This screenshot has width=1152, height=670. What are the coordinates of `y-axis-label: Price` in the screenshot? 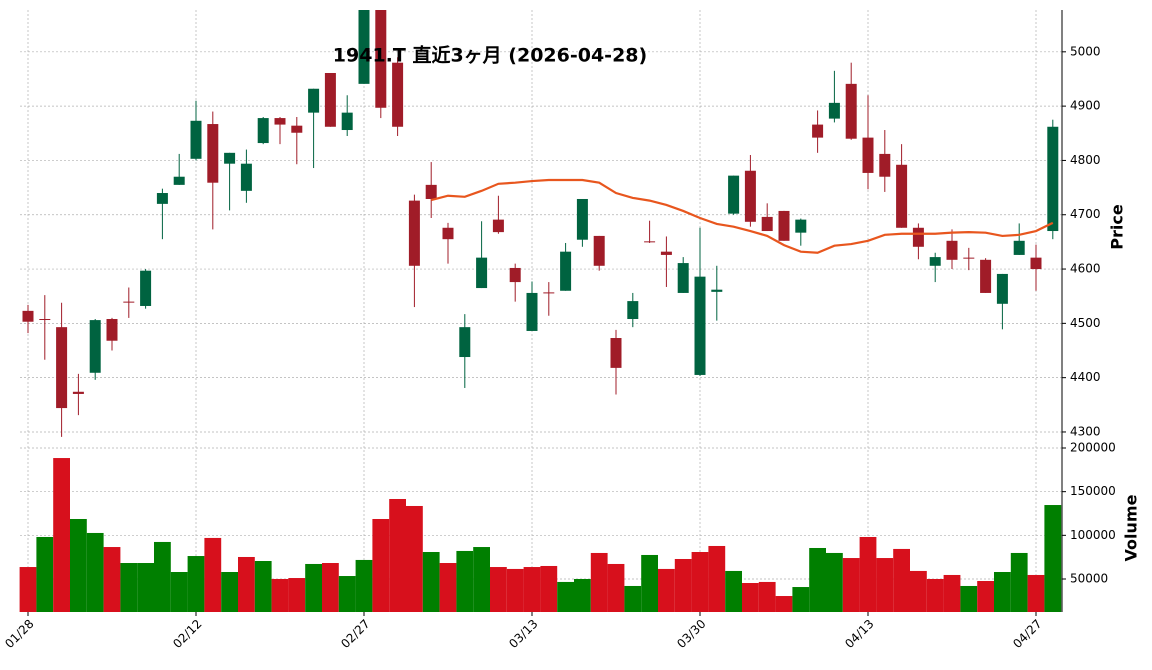 It's located at (1117, 227).